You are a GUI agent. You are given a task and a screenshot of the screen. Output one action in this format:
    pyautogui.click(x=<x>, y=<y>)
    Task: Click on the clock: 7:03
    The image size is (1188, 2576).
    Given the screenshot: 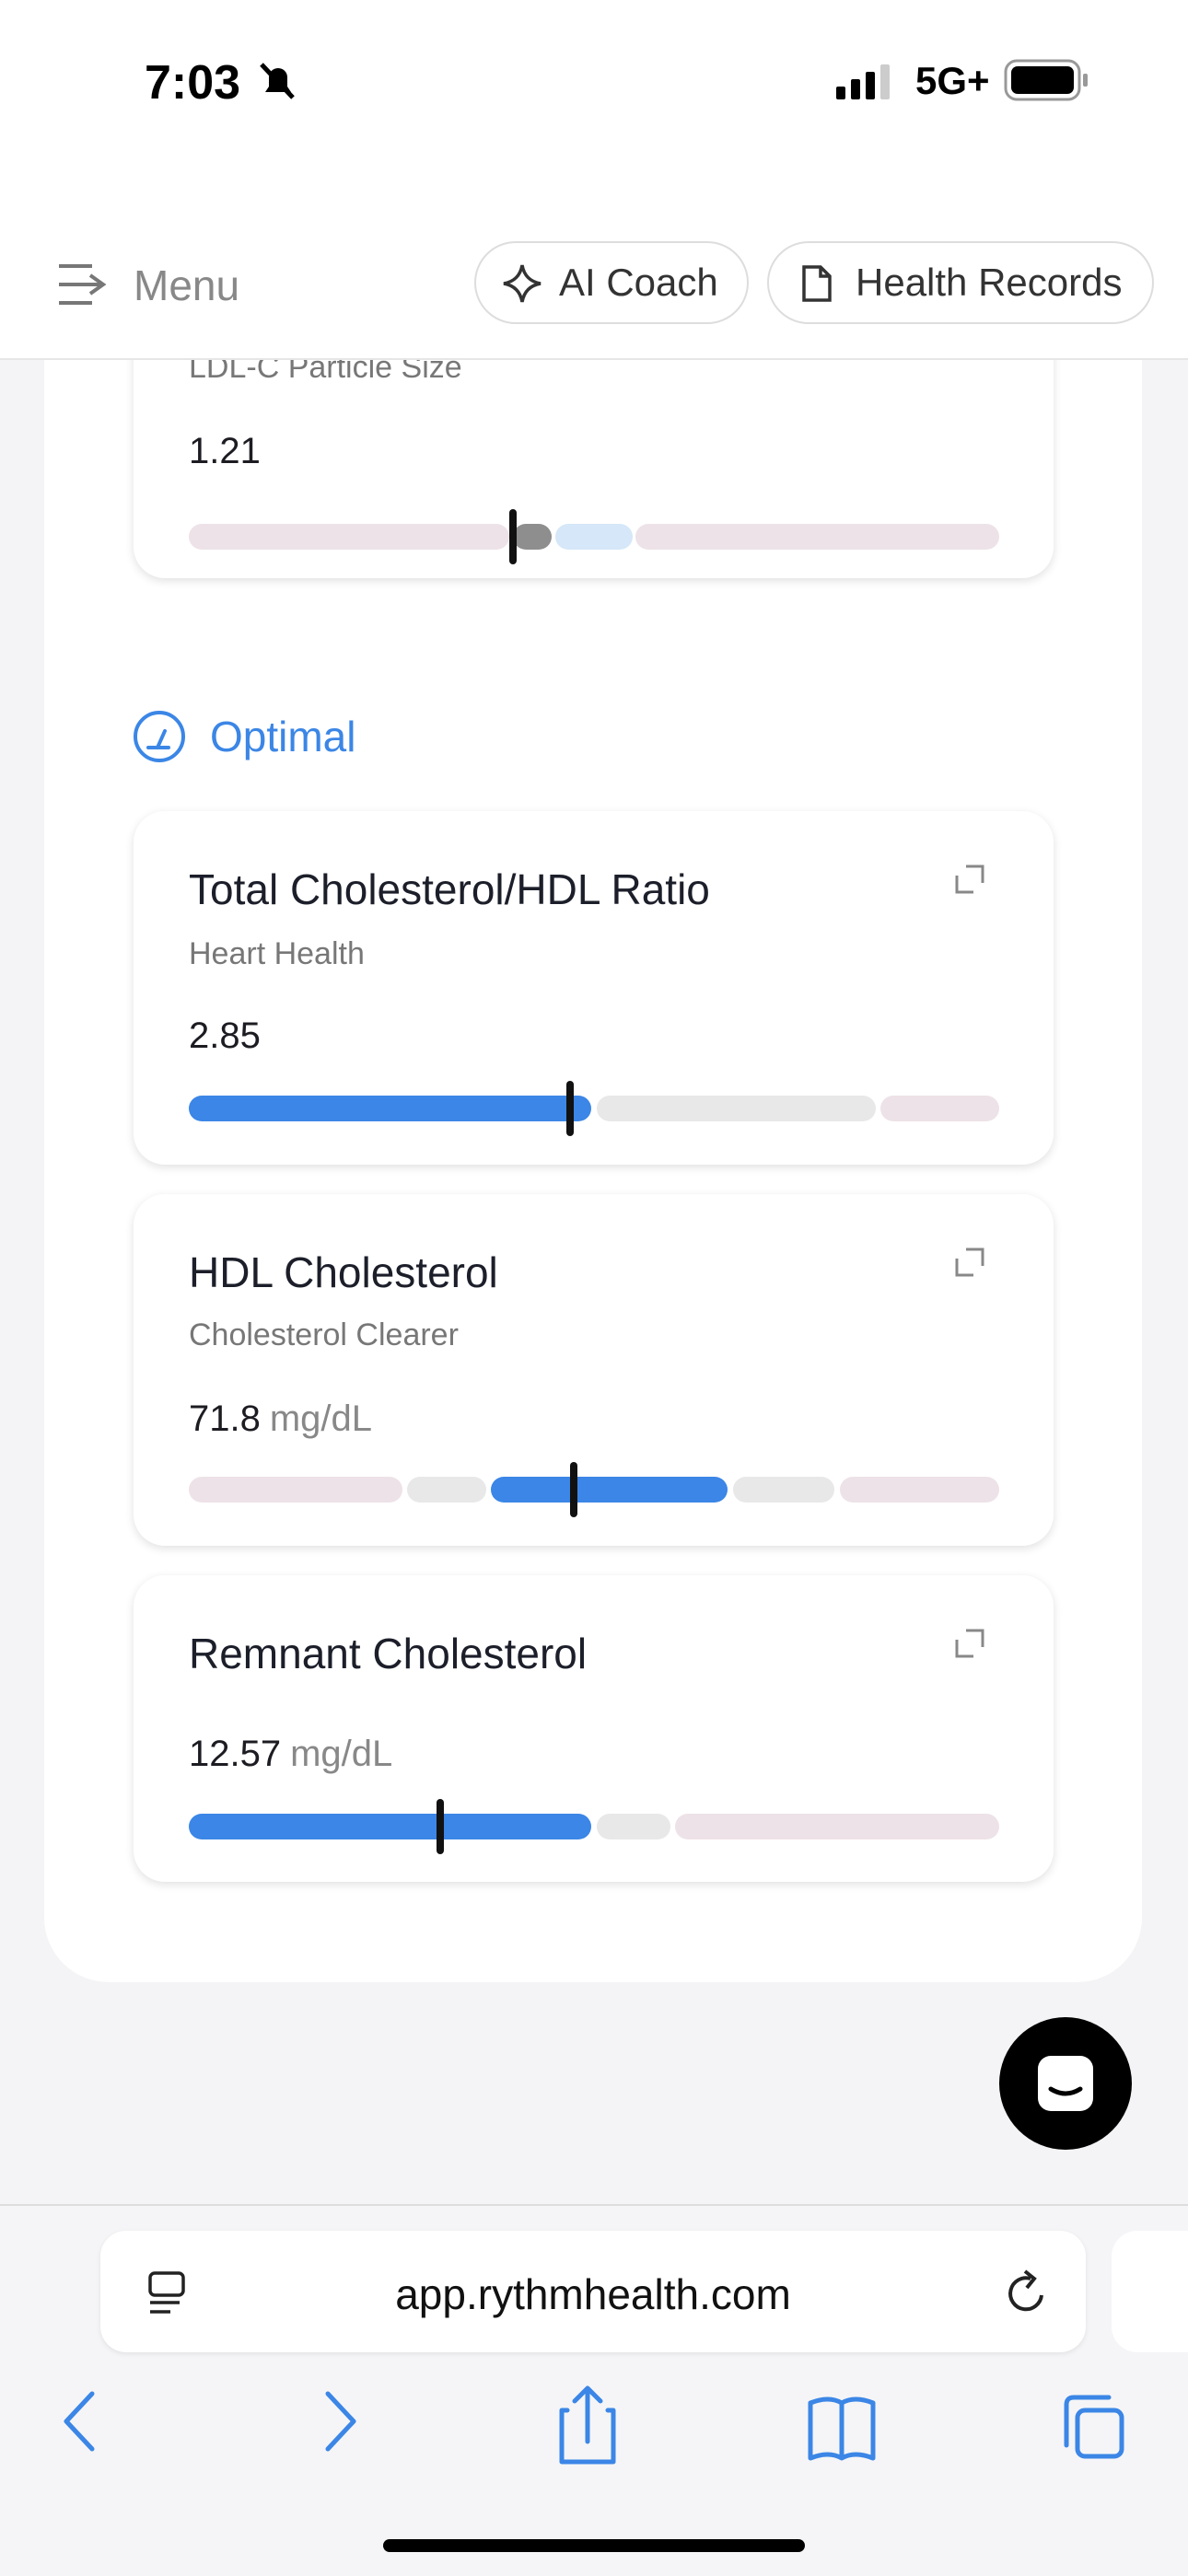 What is the action you would take?
    pyautogui.click(x=193, y=83)
    